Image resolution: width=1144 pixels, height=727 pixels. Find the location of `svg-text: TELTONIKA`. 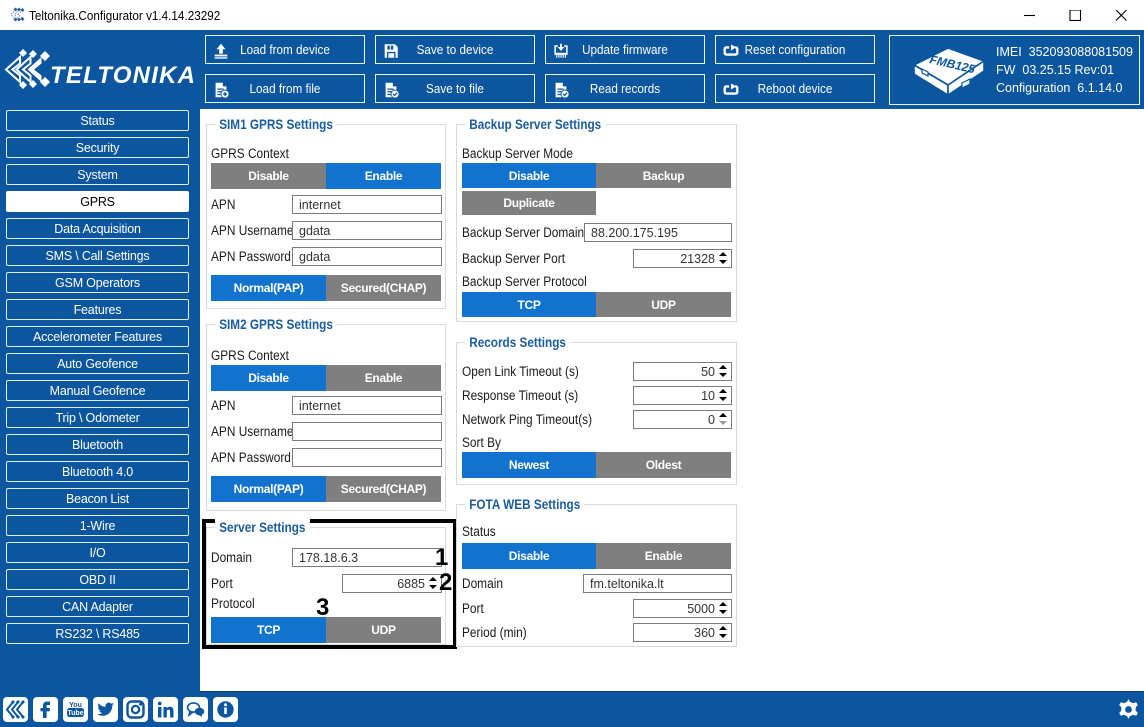

svg-text: TELTONIKA is located at coordinates (122, 75).